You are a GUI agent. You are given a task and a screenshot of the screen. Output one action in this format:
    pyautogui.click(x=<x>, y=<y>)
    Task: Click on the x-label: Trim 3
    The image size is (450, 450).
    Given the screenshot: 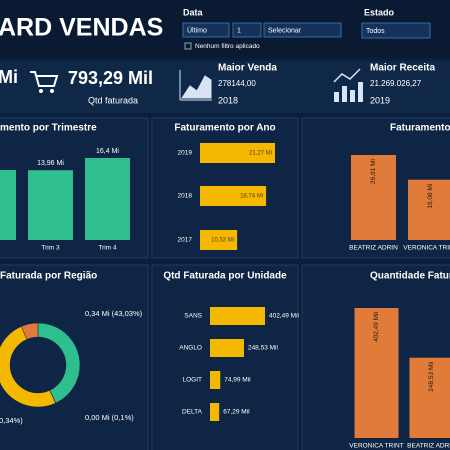 What is the action you would take?
    pyautogui.click(x=50, y=248)
    